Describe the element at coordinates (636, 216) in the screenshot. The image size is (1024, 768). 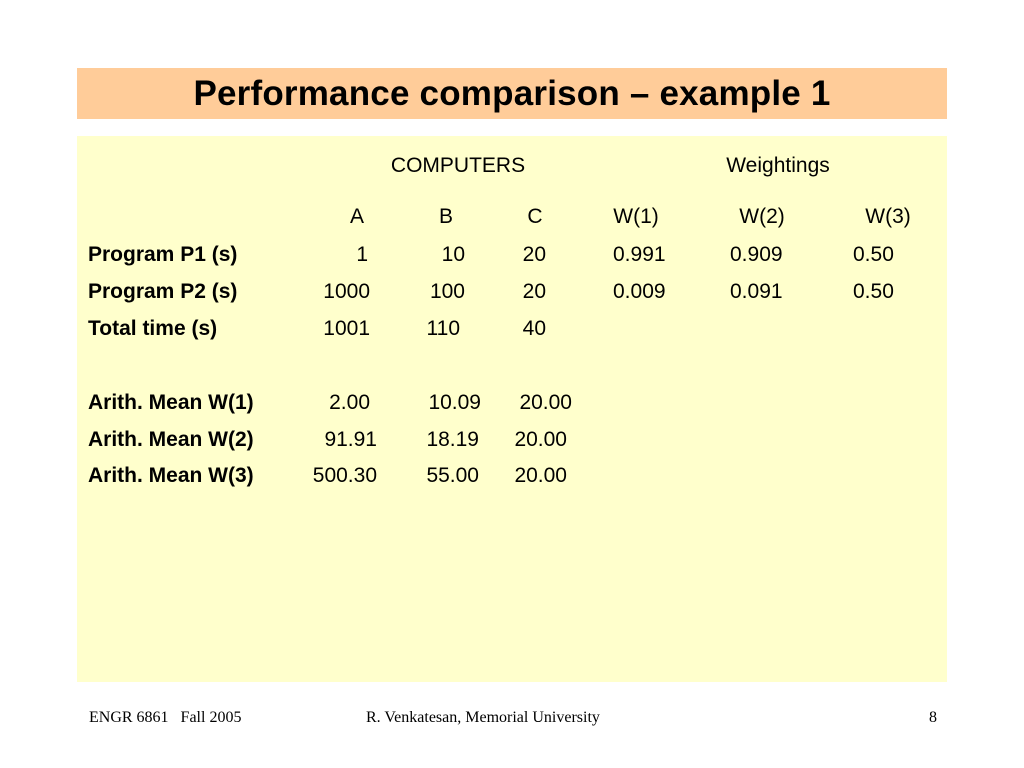
I see `col-header-w1: W(1)` at that location.